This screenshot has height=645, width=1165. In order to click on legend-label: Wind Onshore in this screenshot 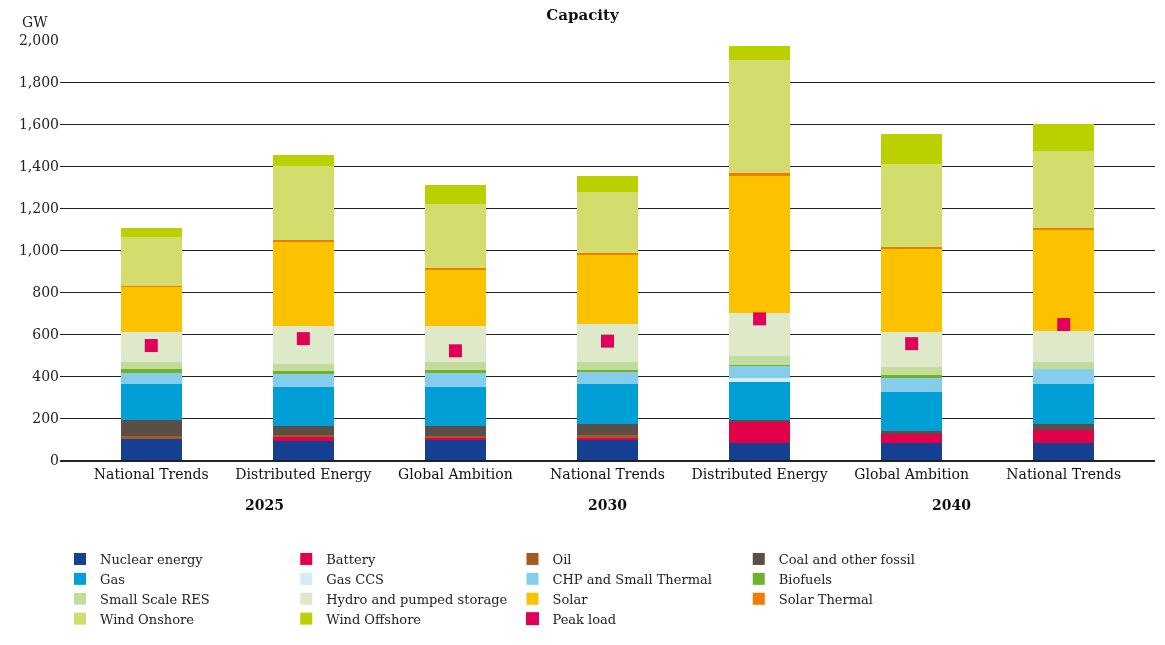, I will do `click(147, 619)`.